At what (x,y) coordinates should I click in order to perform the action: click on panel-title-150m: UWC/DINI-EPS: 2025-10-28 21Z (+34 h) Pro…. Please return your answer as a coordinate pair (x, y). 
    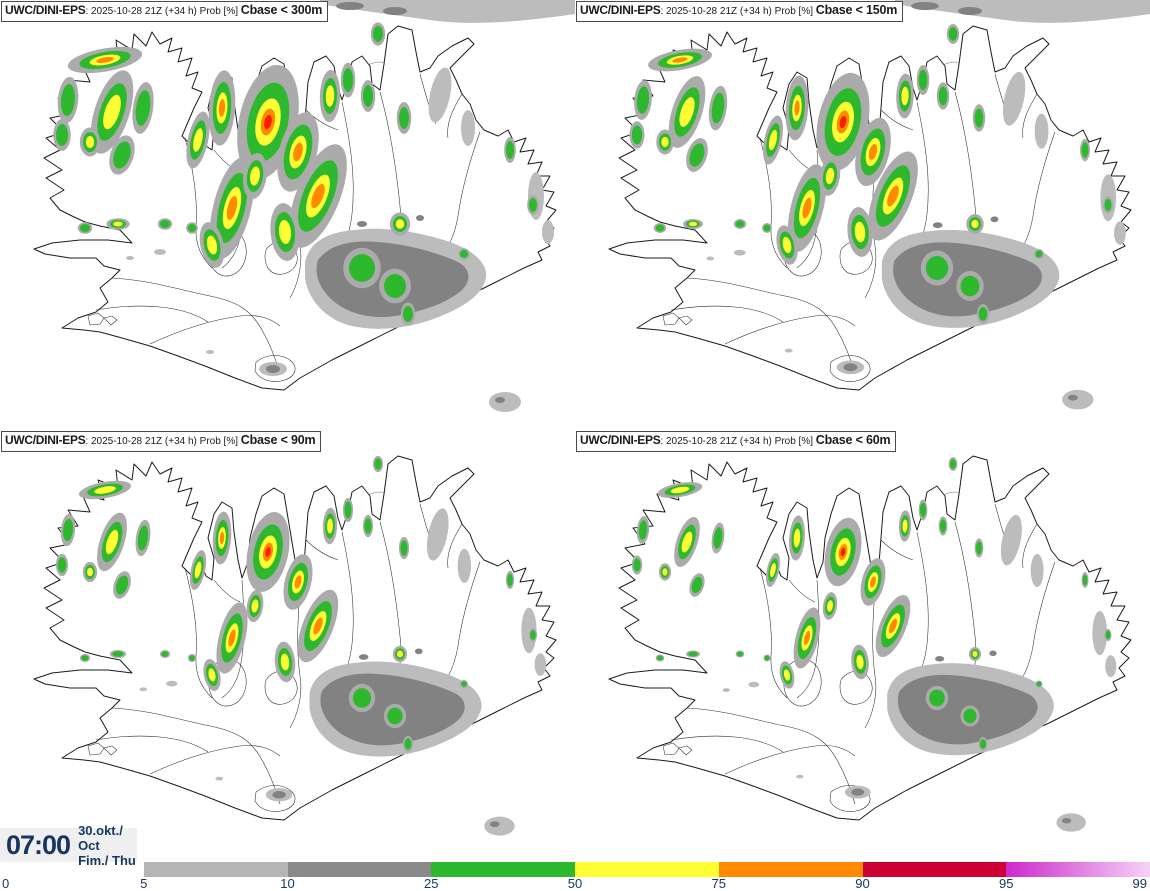
    Looking at the image, I should click on (740, 11).